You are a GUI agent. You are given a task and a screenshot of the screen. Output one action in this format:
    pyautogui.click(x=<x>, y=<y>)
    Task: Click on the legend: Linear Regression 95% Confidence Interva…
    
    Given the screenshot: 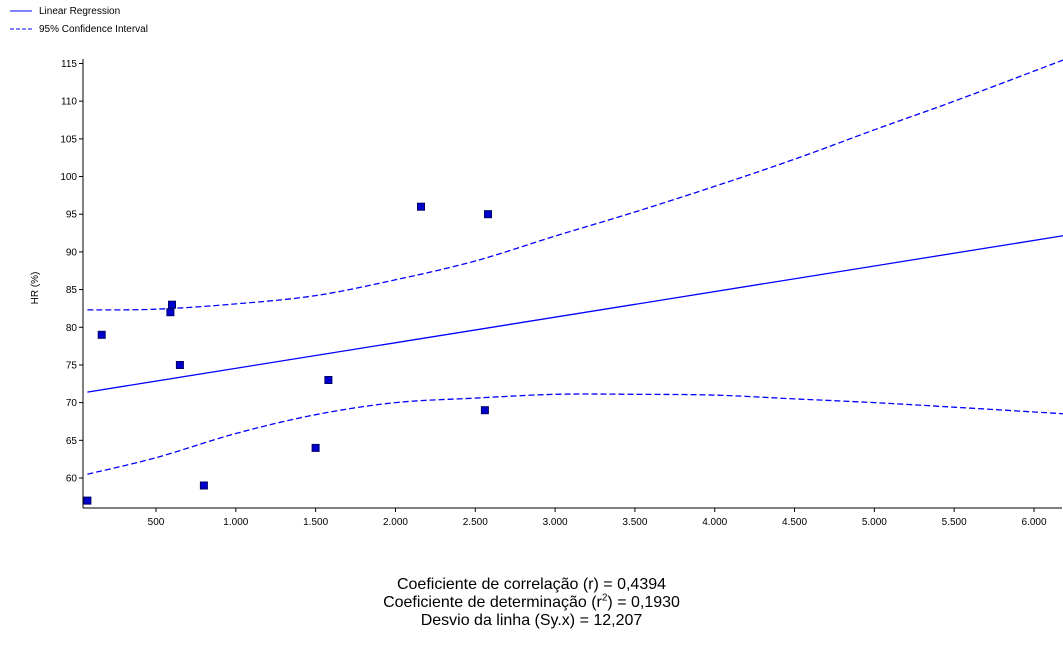 What is the action you would take?
    pyautogui.click(x=79, y=20)
    